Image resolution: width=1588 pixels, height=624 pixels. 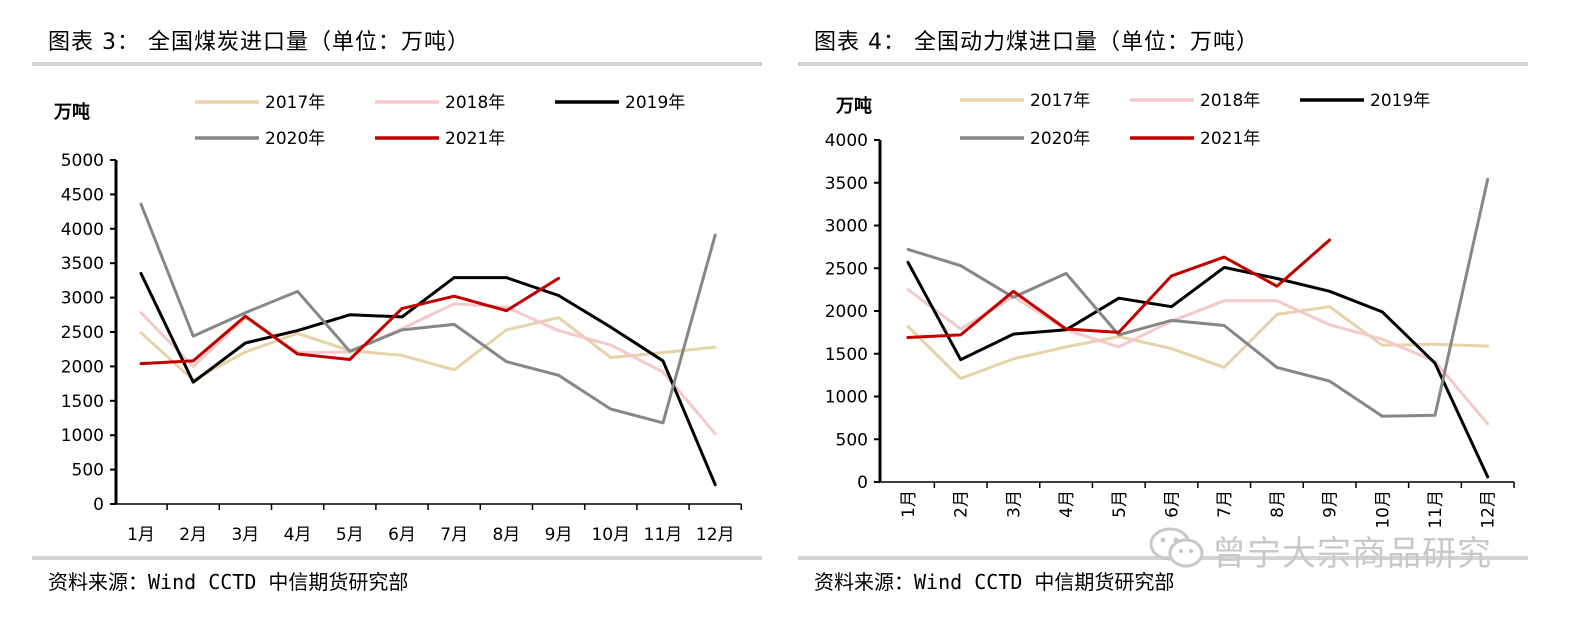 What do you see at coordinates (259, 42) in the screenshot?
I see `figure-title: 图表 3： 全国煤炭进口量（单位：万吨）` at bounding box center [259, 42].